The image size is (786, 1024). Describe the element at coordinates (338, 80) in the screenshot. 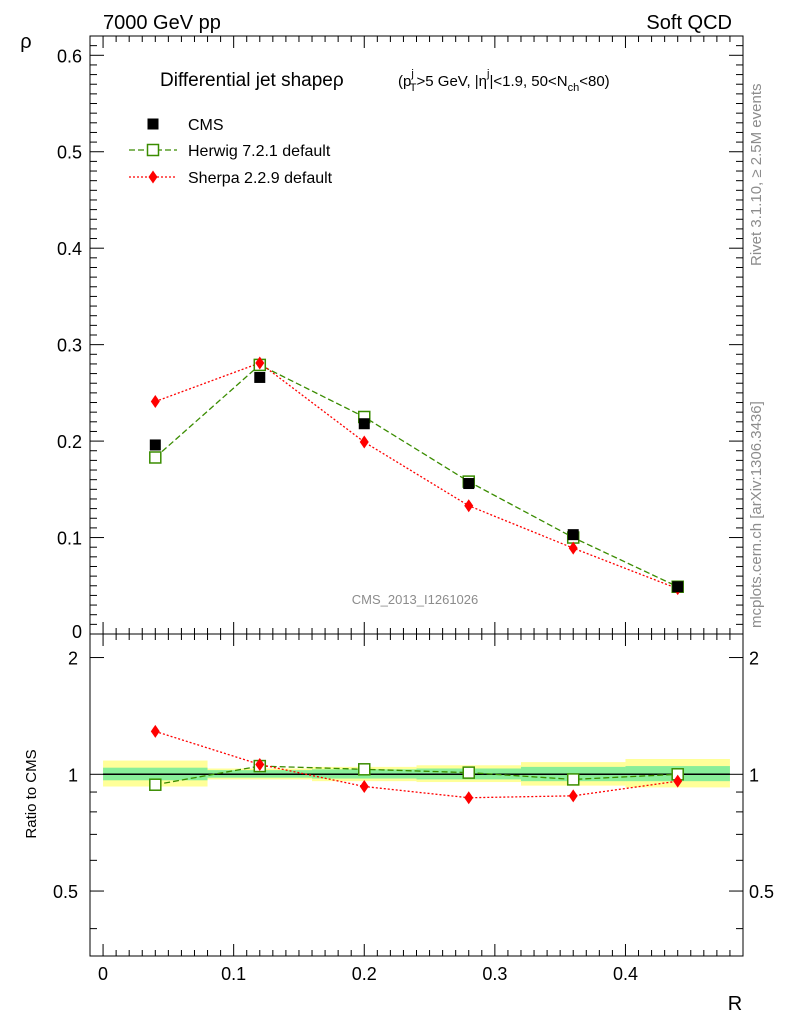

I see `plot-title-rho: ρ` at that location.